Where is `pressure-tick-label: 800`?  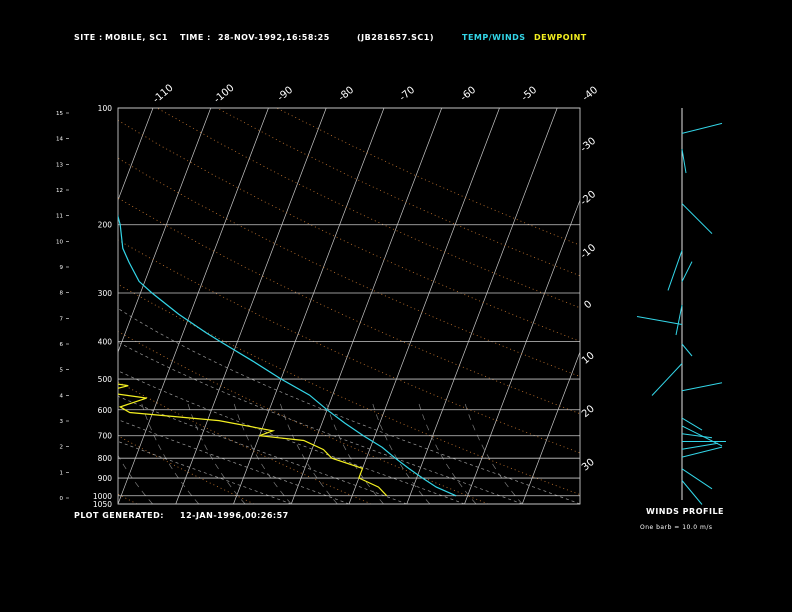 pressure-tick-label: 800 is located at coordinates (105, 458).